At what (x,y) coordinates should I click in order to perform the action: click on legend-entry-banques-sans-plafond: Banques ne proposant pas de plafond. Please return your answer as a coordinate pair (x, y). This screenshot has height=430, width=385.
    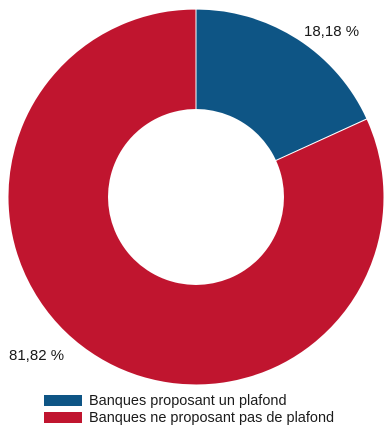
    Looking at the image, I should click on (211, 418).